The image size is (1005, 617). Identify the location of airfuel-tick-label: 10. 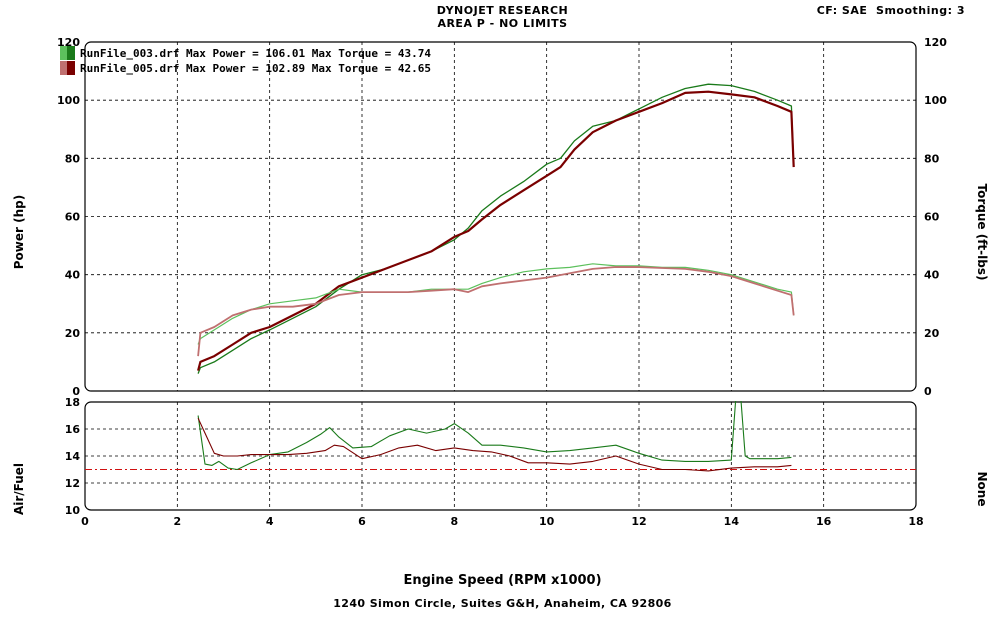
(73, 510).